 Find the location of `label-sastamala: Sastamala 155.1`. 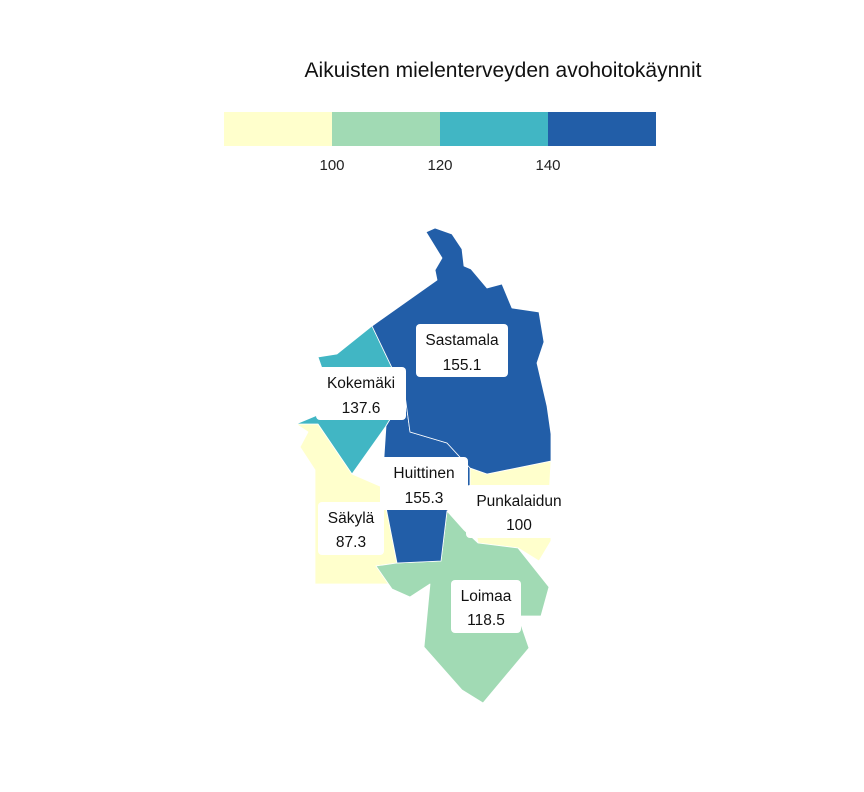

label-sastamala: Sastamala 155.1 is located at coordinates (462, 350).